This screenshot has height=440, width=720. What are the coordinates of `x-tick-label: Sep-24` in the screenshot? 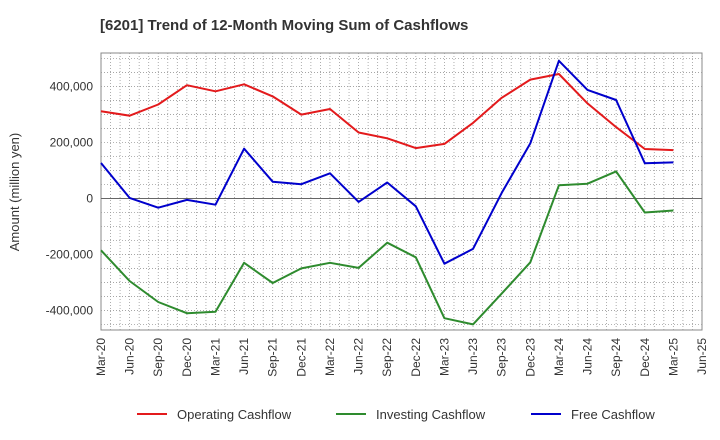 It's located at (616, 357).